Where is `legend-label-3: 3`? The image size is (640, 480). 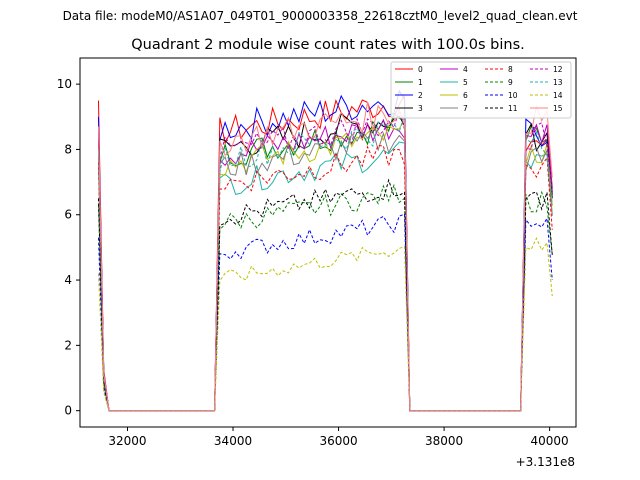 legend-label-3: 3 is located at coordinates (420, 108).